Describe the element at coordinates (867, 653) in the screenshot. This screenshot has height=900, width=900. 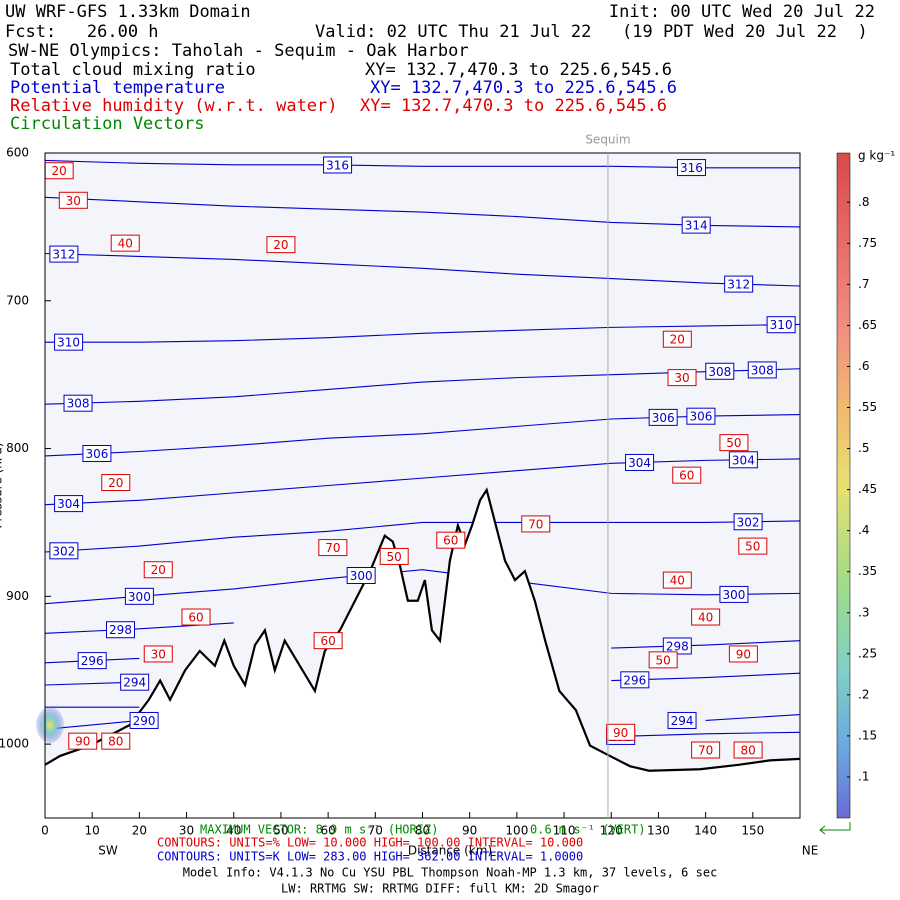
I see `colorbar-tick-label: .25` at that location.